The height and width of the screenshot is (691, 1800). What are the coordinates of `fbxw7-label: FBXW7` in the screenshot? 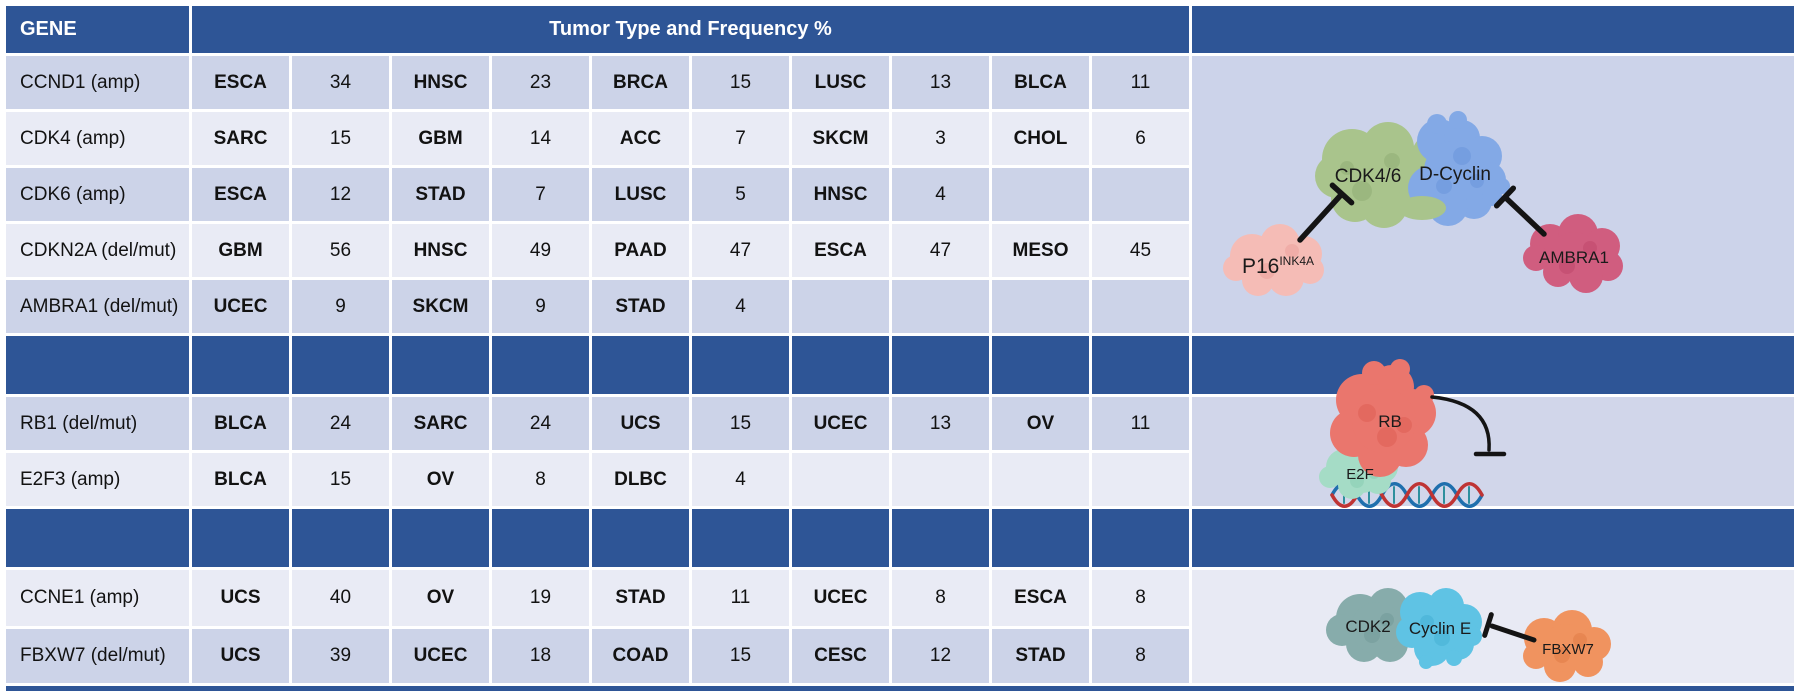 It's located at (1568, 649).